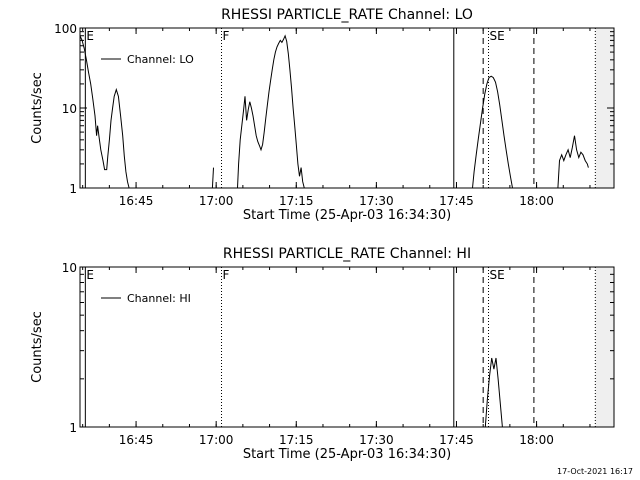 The height and width of the screenshot is (480, 640). What do you see at coordinates (159, 298) in the screenshot?
I see `legend-label: Channel: HI` at bounding box center [159, 298].